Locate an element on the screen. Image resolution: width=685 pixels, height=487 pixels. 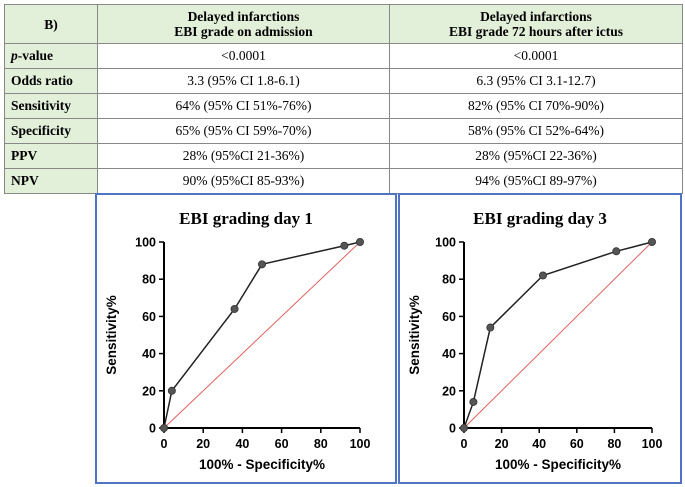
table-cell: 6.3 (95% CI 3.1-12.7) is located at coordinates (536, 81).